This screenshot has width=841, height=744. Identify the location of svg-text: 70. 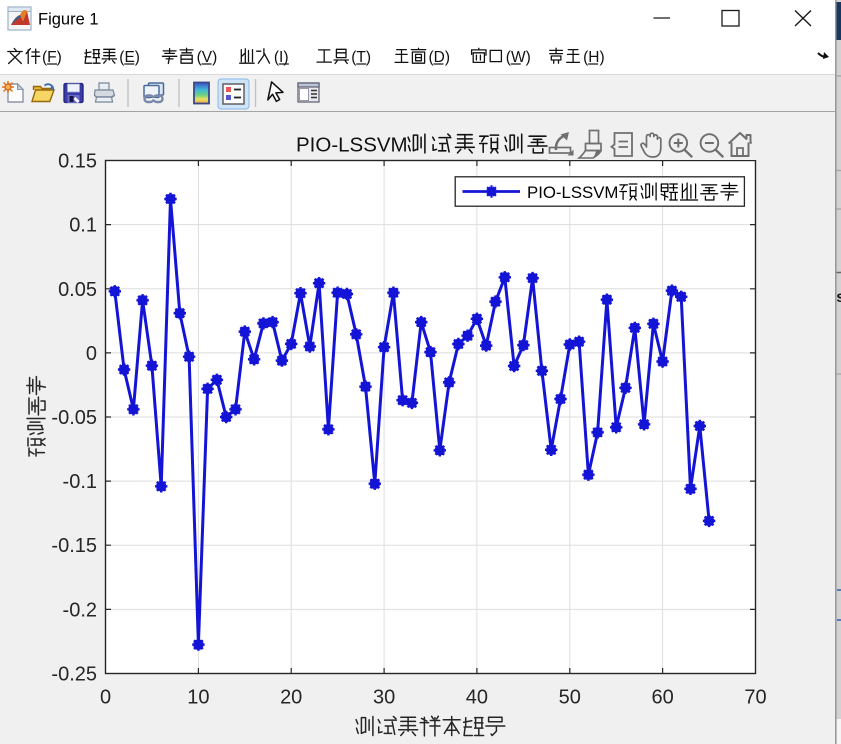
(755, 698).